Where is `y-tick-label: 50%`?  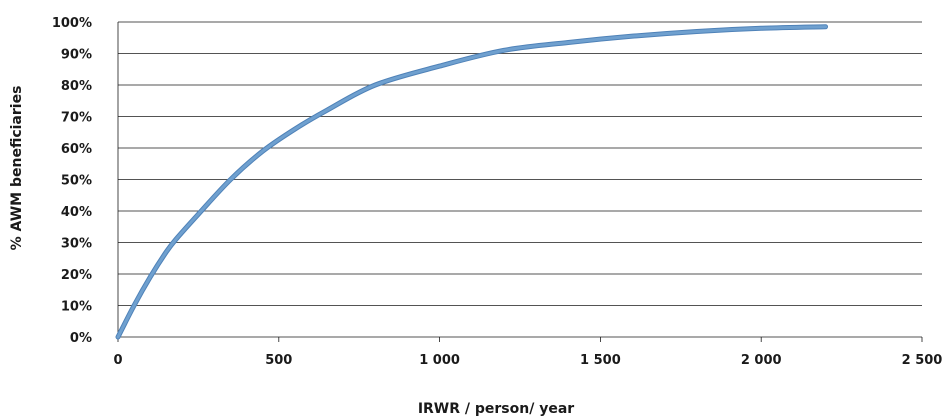
y-tick-label: 50% is located at coordinates (76, 181).